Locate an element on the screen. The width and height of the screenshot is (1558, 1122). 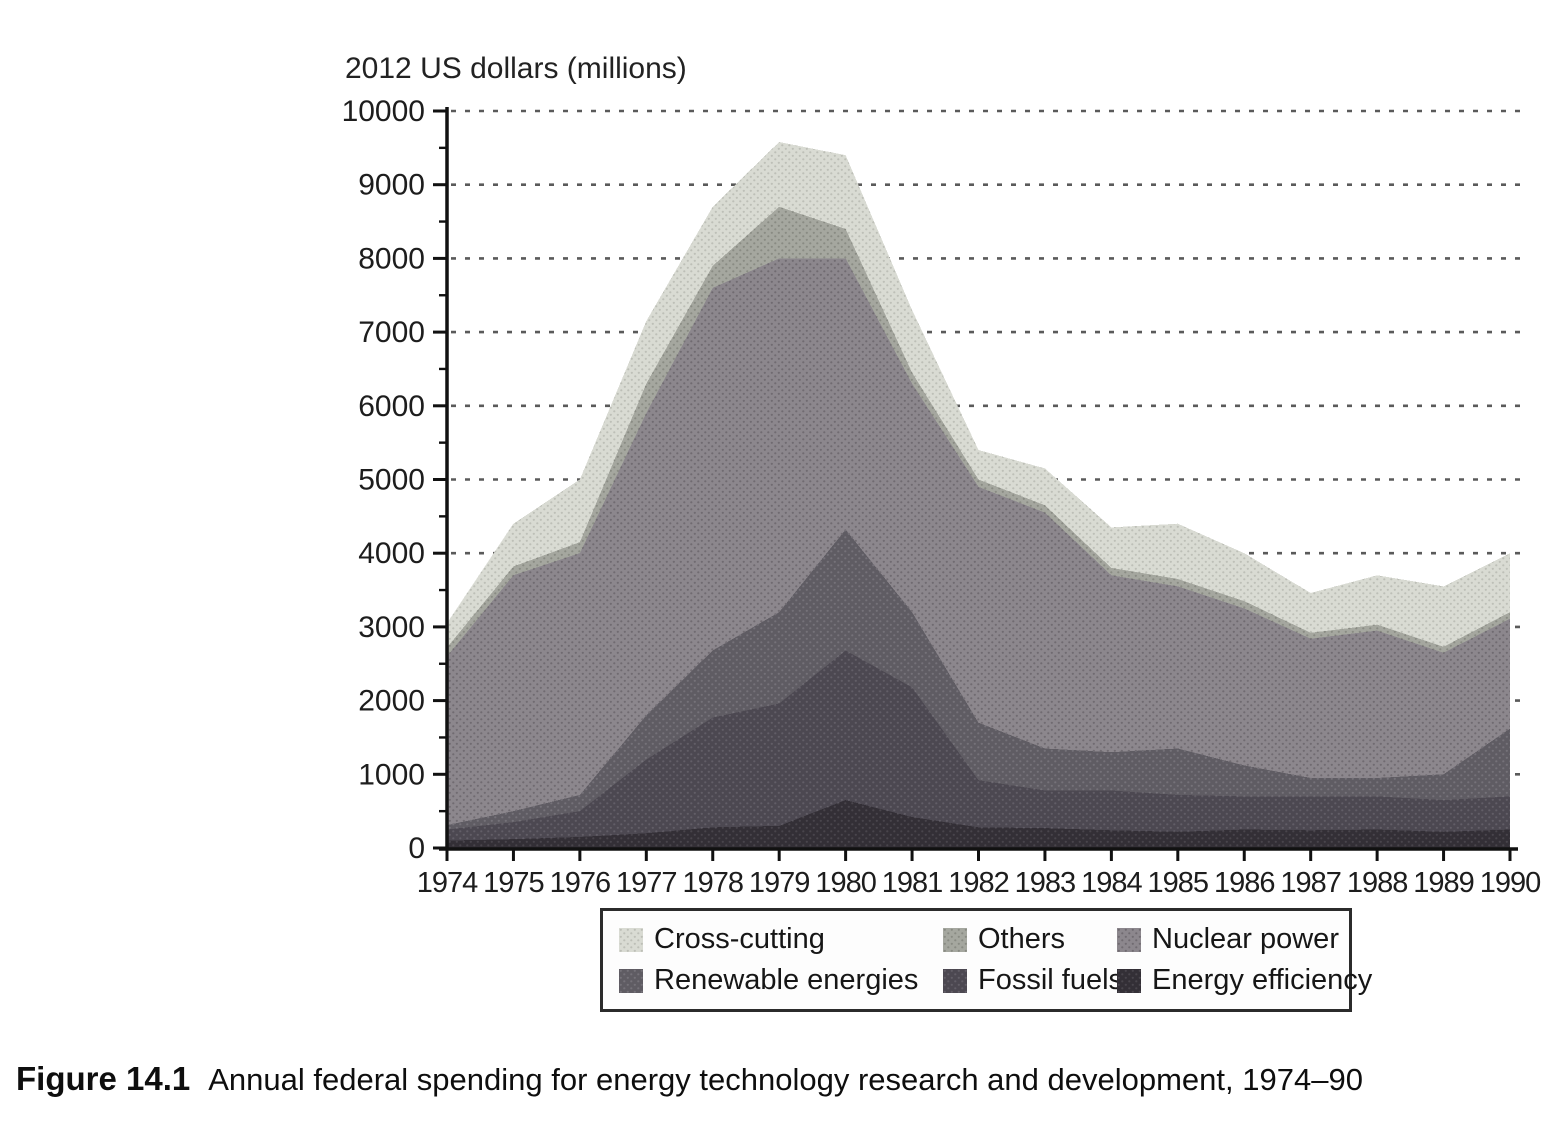
svg-text: 1979 is located at coordinates (779, 883).